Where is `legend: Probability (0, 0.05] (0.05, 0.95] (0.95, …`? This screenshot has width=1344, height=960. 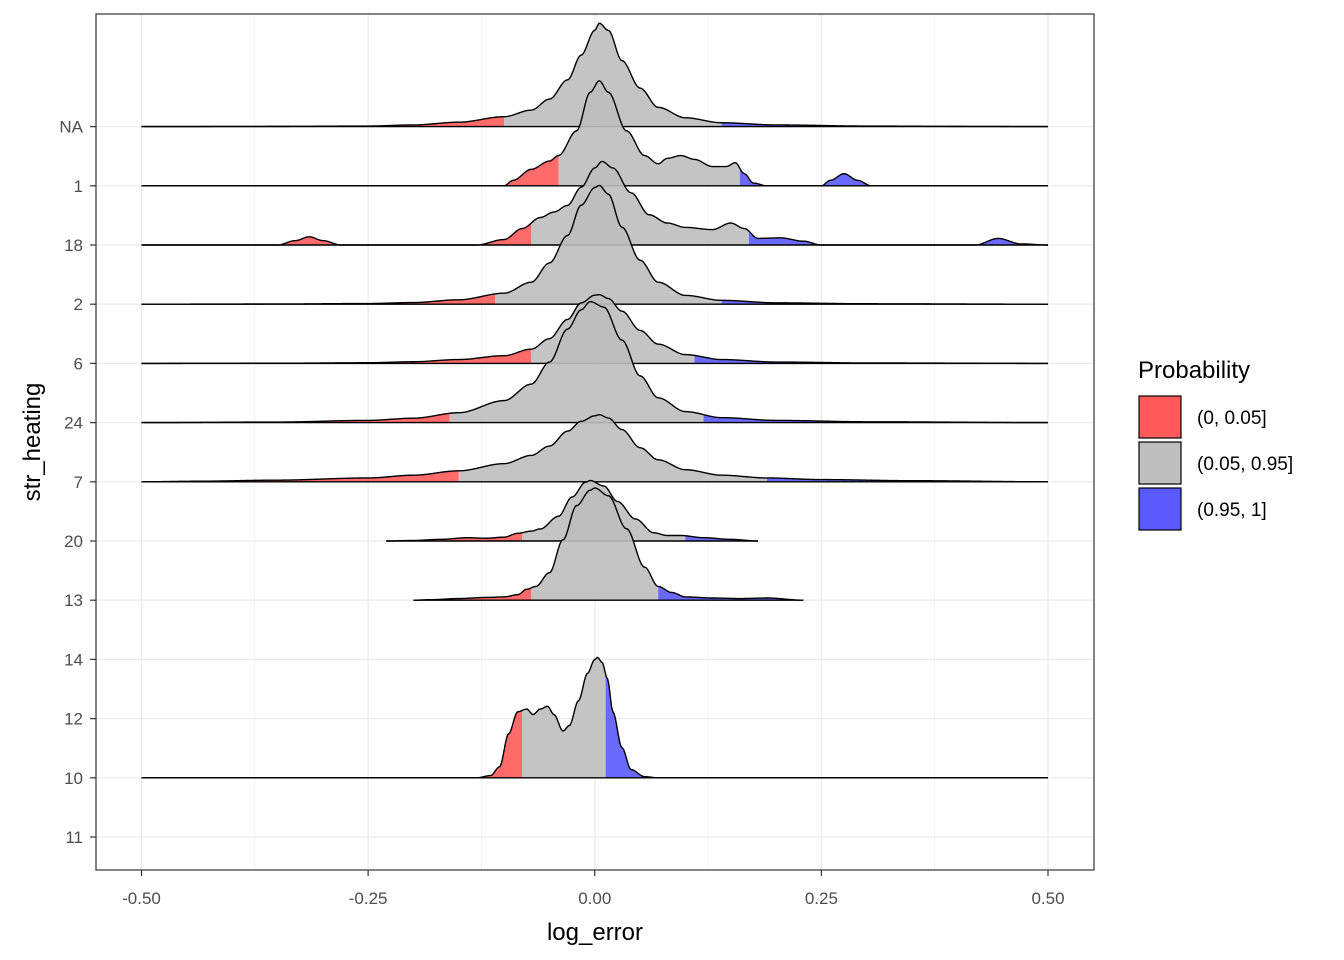 legend: Probability (0, 0.05] (0.05, 0.95] (0.95, … is located at coordinates (1215, 444).